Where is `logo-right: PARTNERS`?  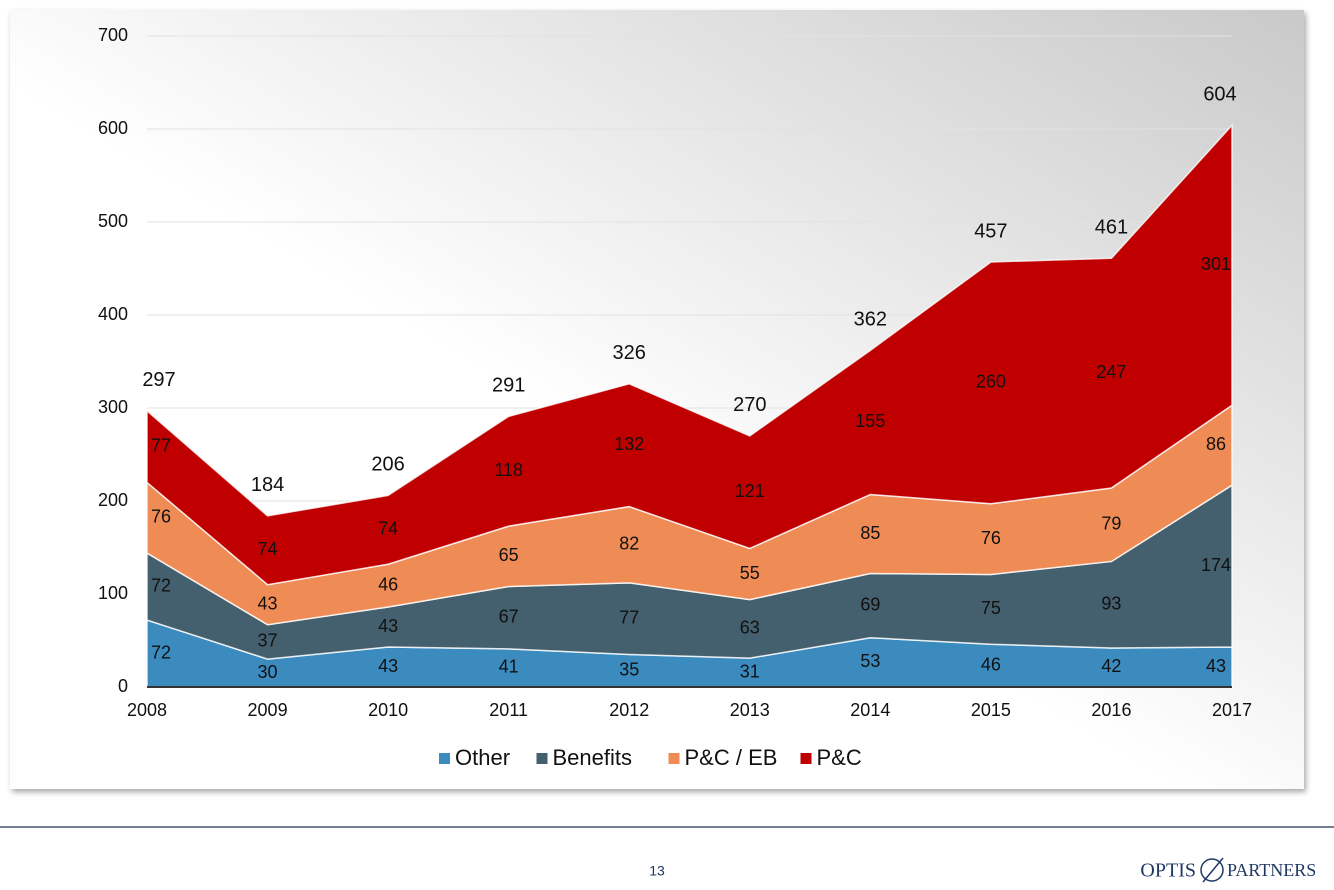 logo-right: PARTNERS is located at coordinates (1271, 870).